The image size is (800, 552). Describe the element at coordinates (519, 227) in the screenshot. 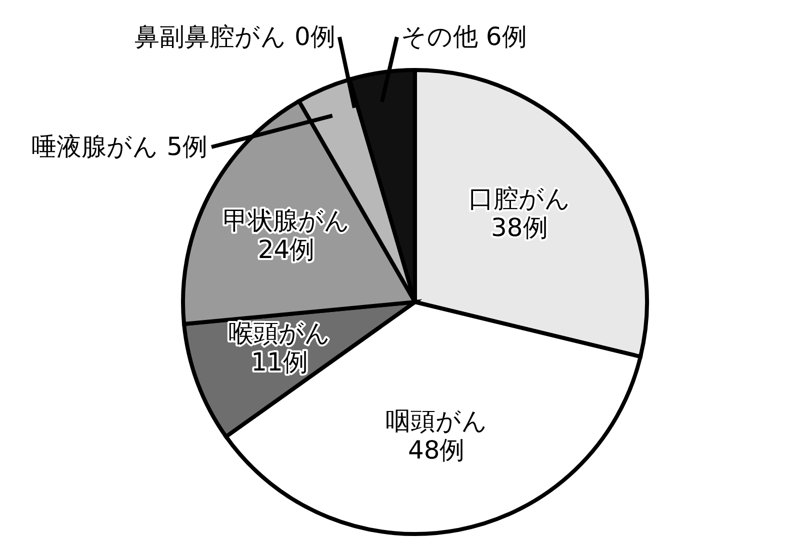

I see `data-label: 38例` at that location.